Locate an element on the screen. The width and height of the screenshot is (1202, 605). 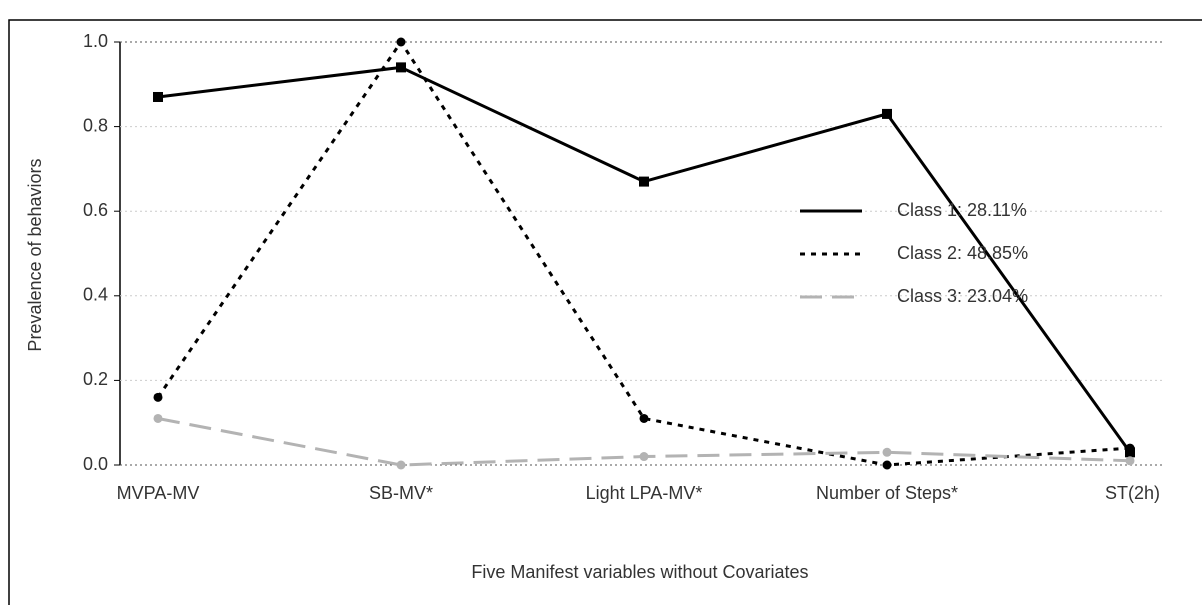
x-tick-label: Light LPA-MV* is located at coordinates (644, 493).